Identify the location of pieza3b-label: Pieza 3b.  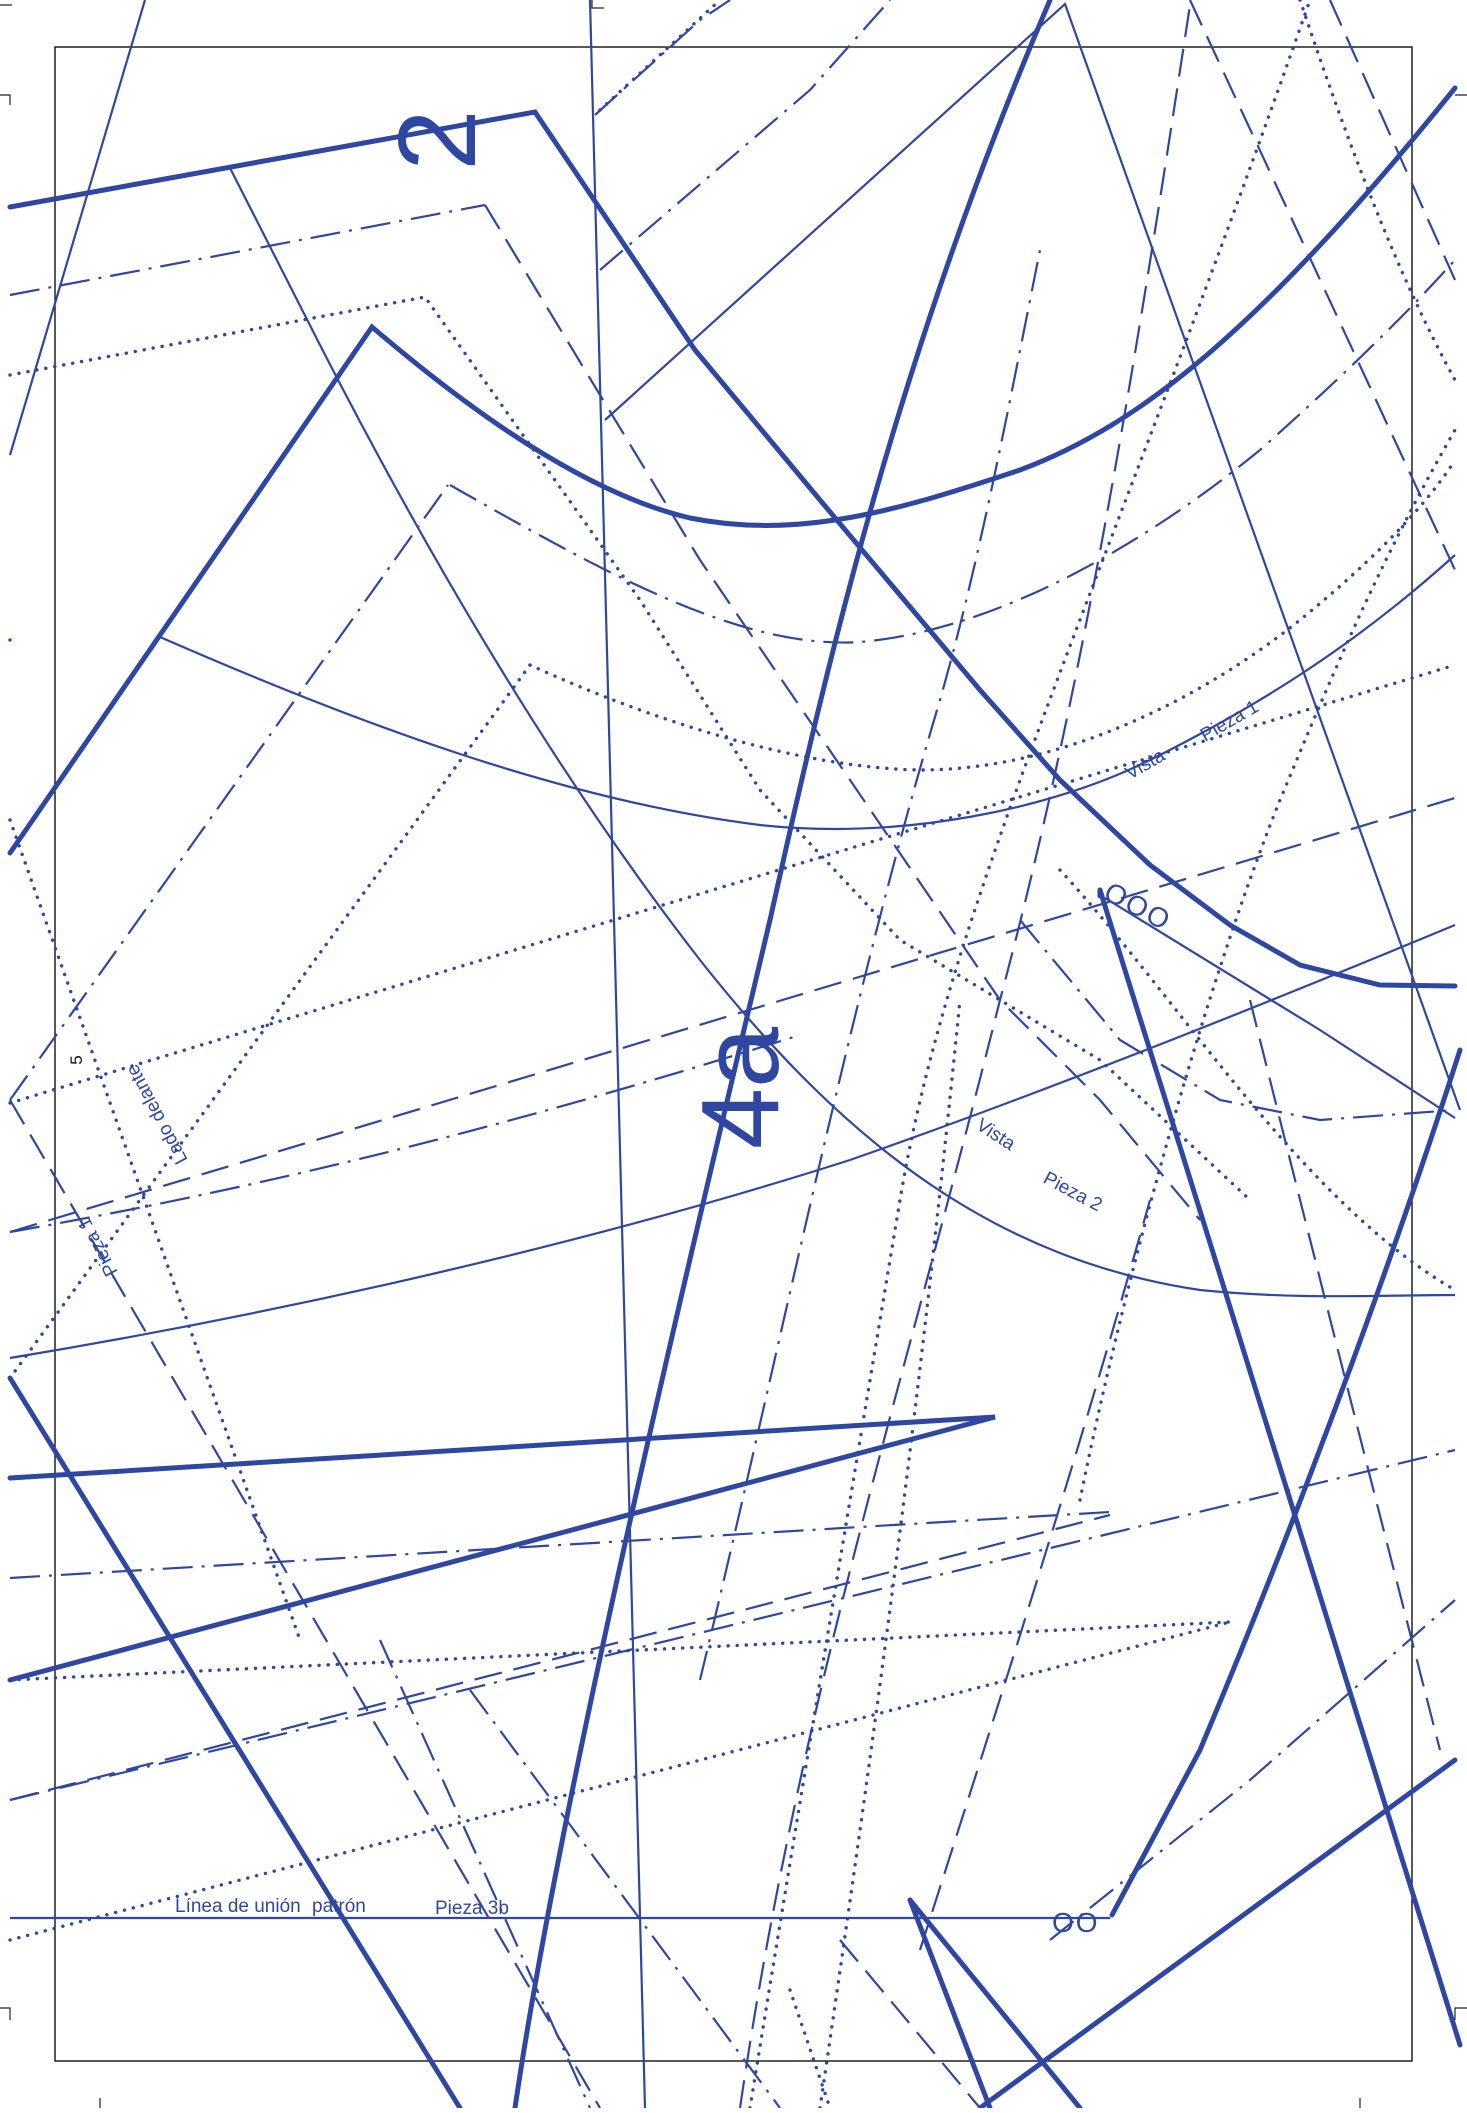
(472, 1908).